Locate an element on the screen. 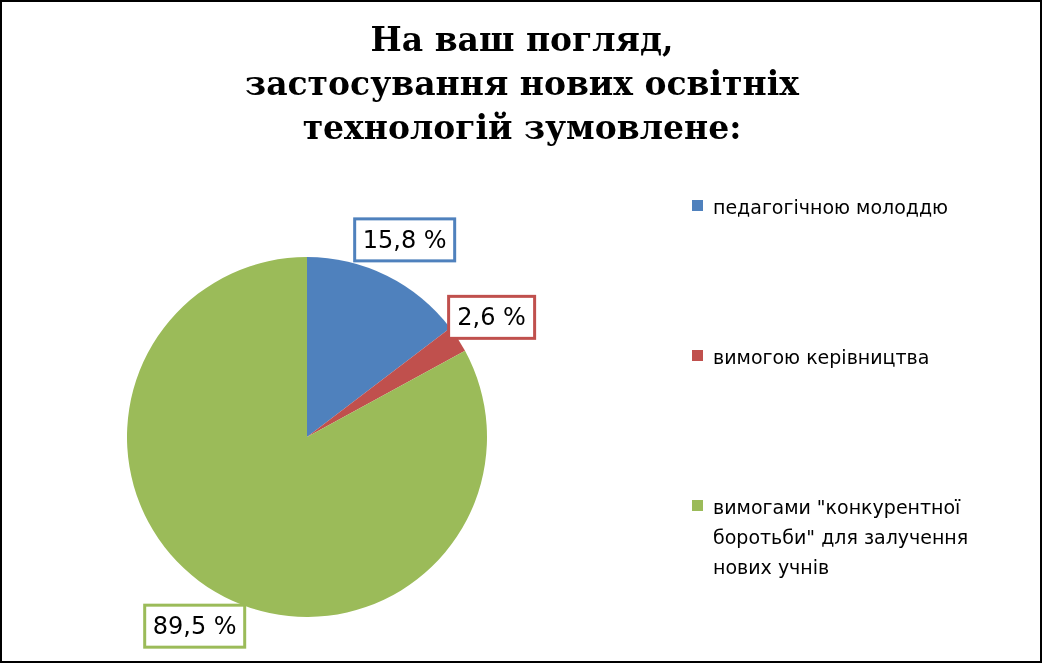  legend-label: педагогічною молоддю is located at coordinates (831, 207).